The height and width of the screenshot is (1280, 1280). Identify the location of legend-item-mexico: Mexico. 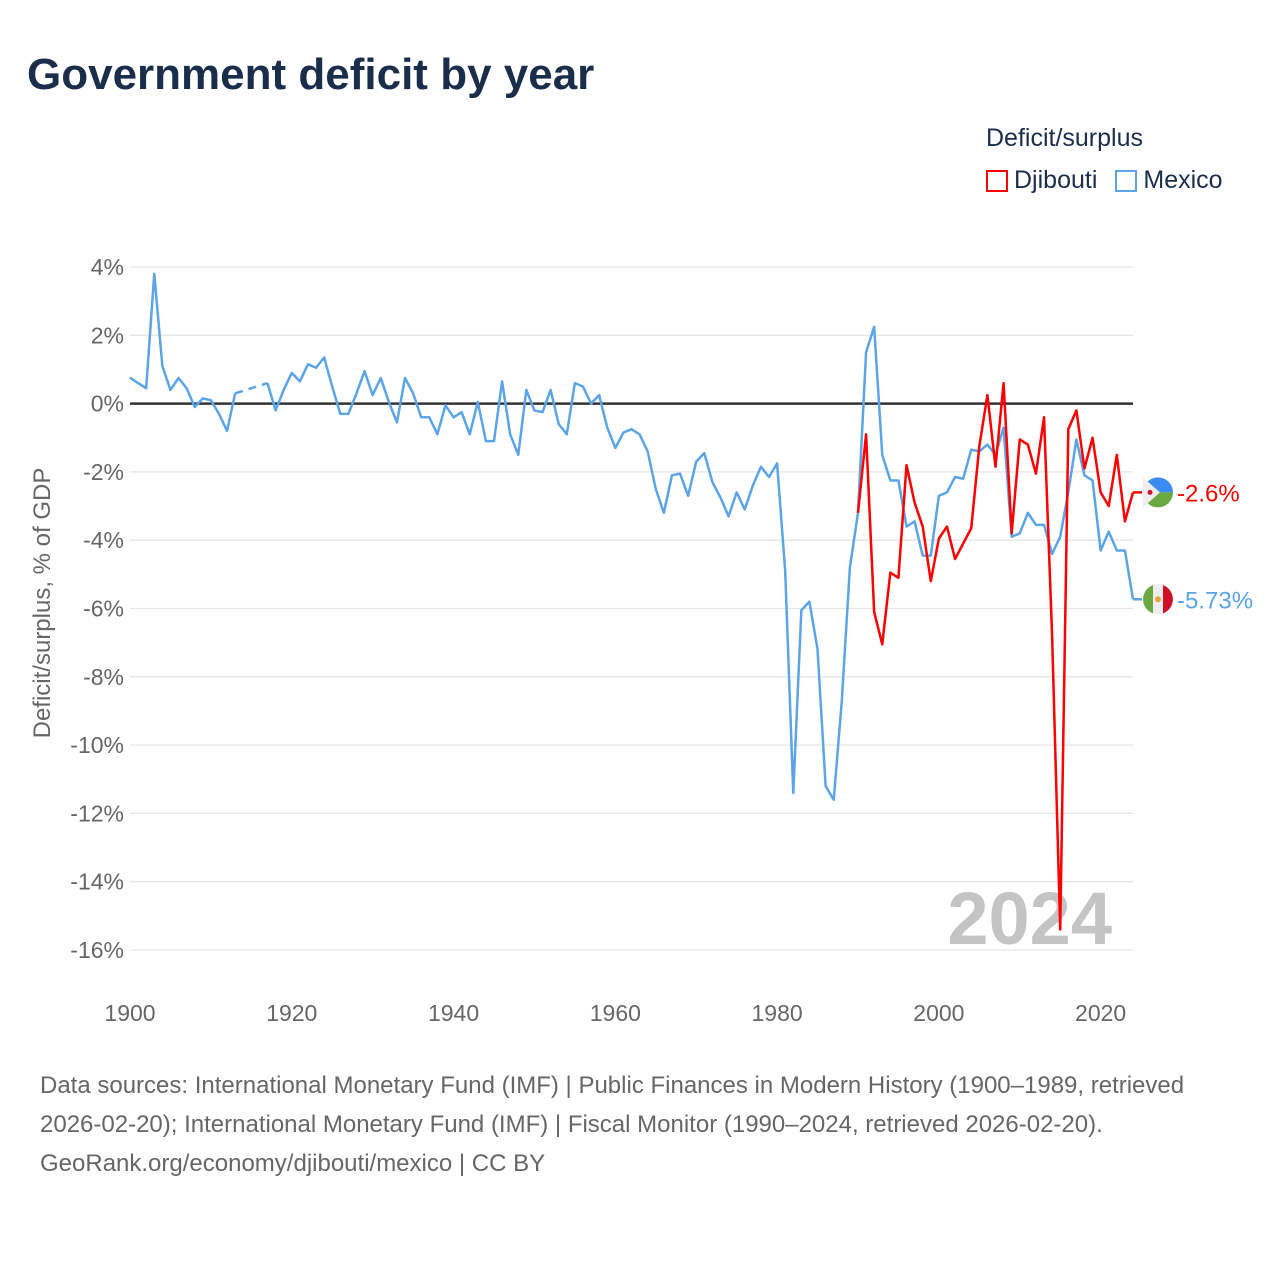
(1169, 180).